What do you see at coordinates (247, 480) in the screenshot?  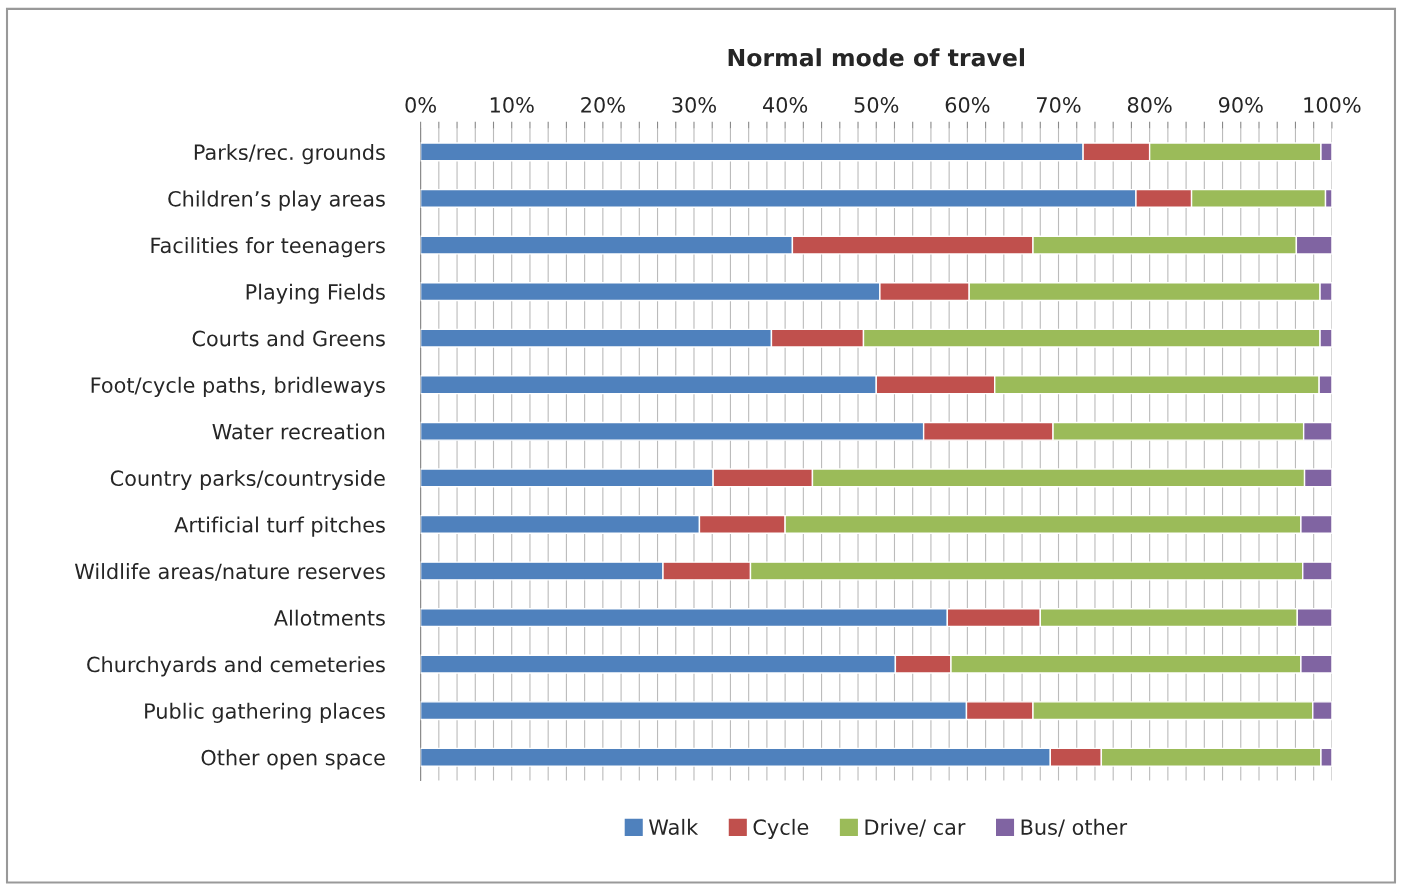 I see `y-tick-label: Country parks/countryside` at bounding box center [247, 480].